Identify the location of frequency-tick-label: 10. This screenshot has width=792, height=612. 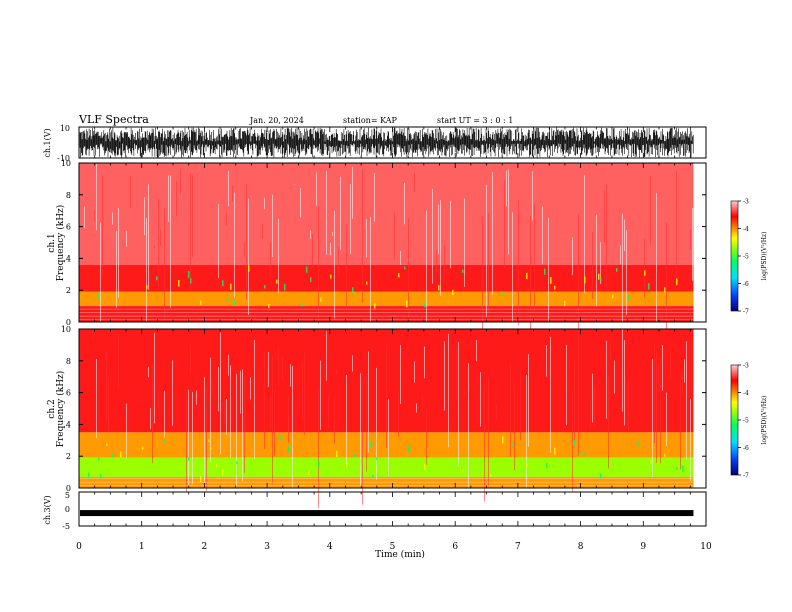
(66, 163).